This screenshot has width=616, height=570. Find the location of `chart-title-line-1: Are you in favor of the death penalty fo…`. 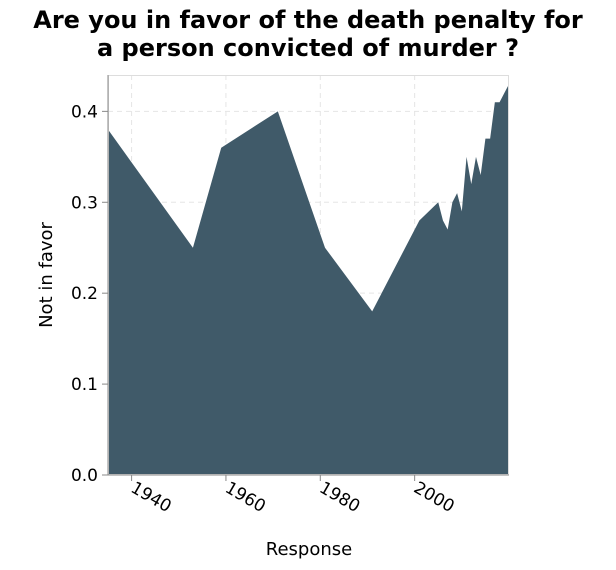

chart-title-line-1: Are you in favor of the death penalty fo… is located at coordinates (308, 20).